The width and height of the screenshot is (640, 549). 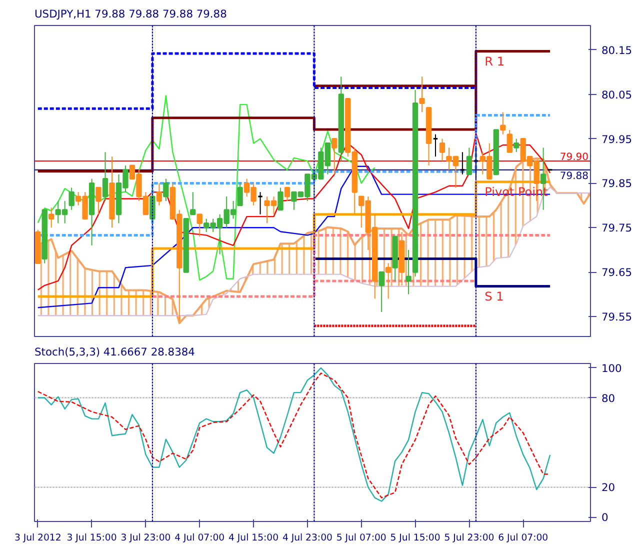 What do you see at coordinates (361, 538) in the screenshot?
I see `x-tick-label: 5 Jul 07:00` at bounding box center [361, 538].